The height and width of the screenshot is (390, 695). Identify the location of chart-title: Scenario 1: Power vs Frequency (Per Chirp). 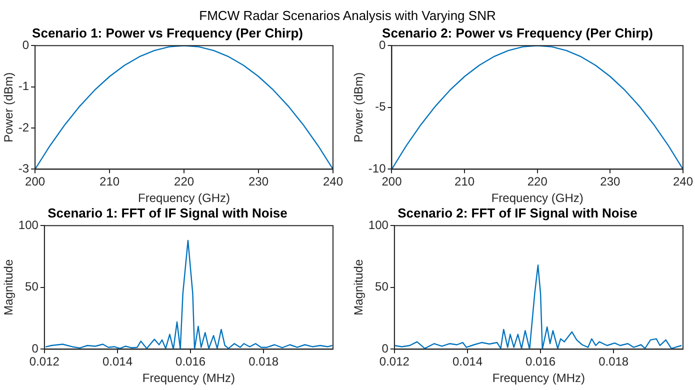
(167, 32).